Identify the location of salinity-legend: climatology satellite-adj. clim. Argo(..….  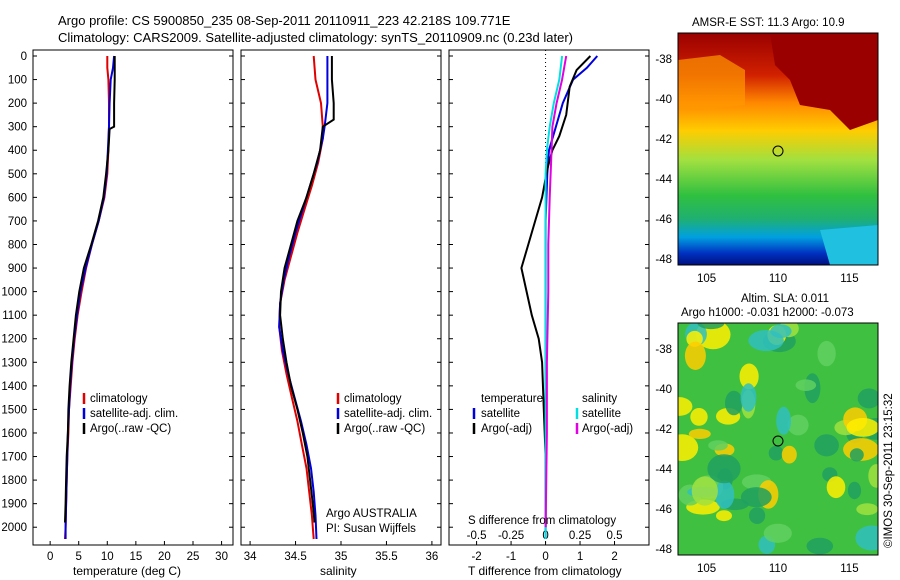
(379, 464).